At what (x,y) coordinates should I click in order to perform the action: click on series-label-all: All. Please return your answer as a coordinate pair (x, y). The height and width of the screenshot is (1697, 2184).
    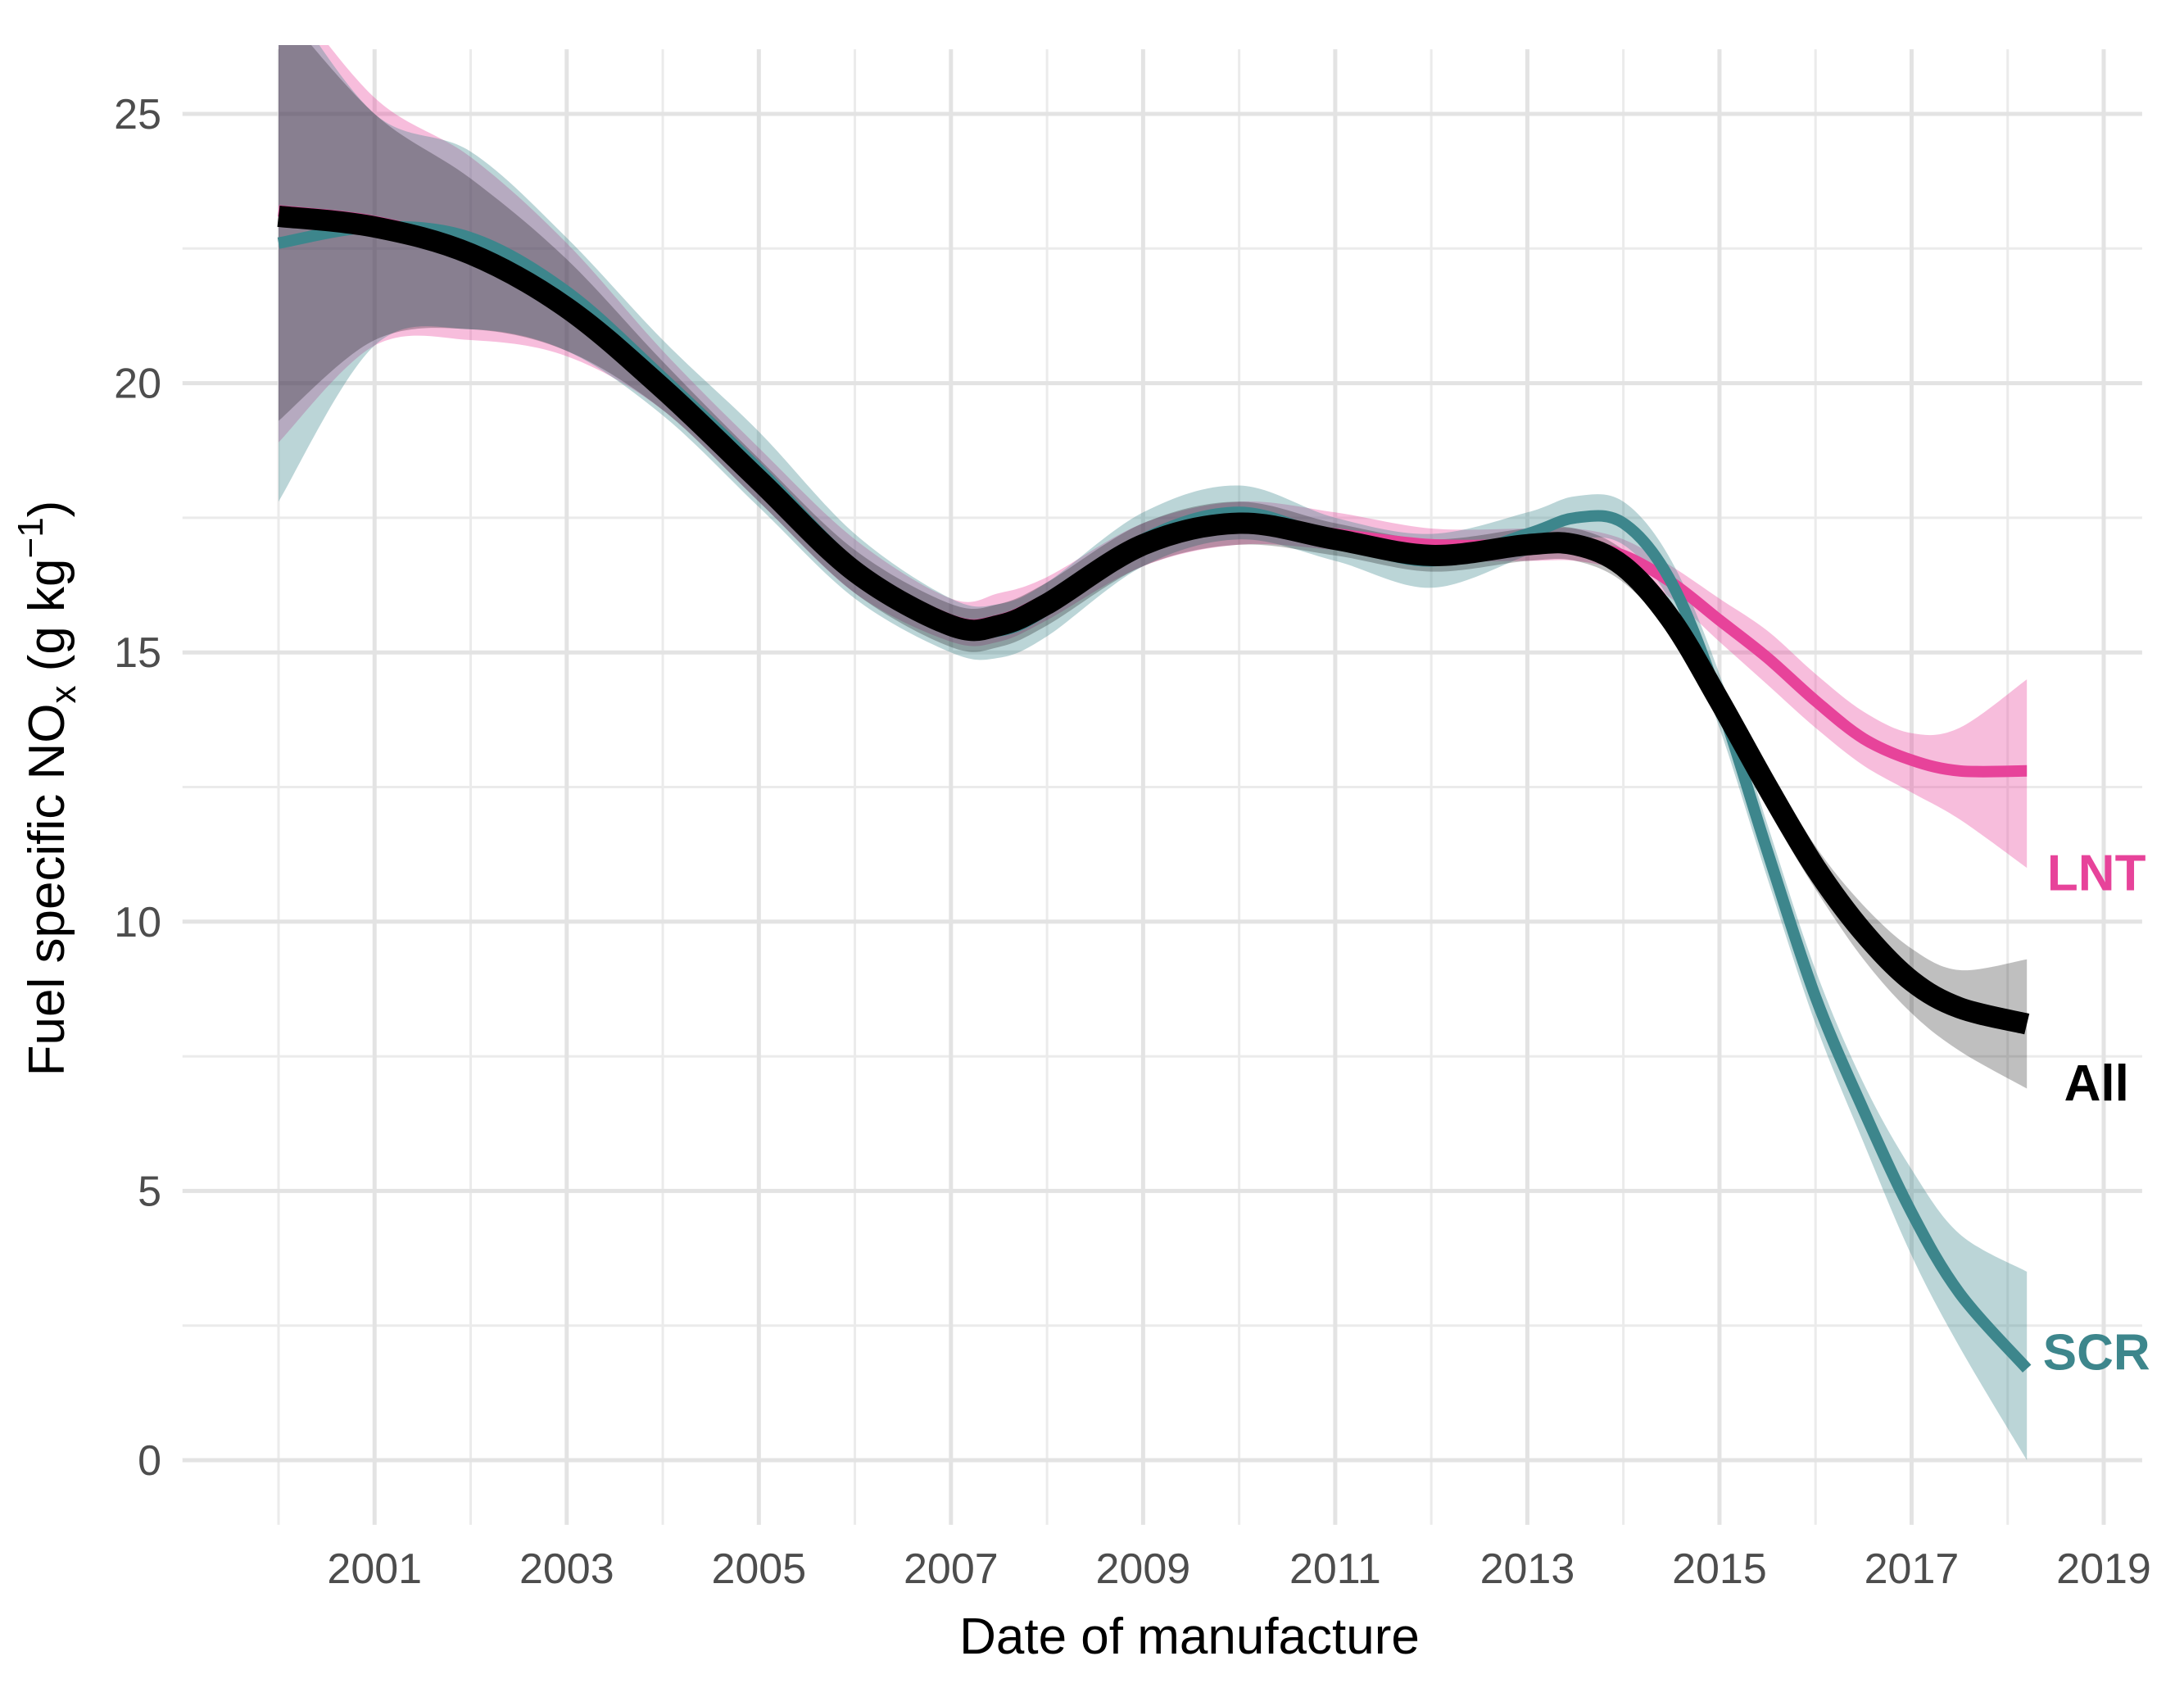
    Looking at the image, I should click on (2097, 1083).